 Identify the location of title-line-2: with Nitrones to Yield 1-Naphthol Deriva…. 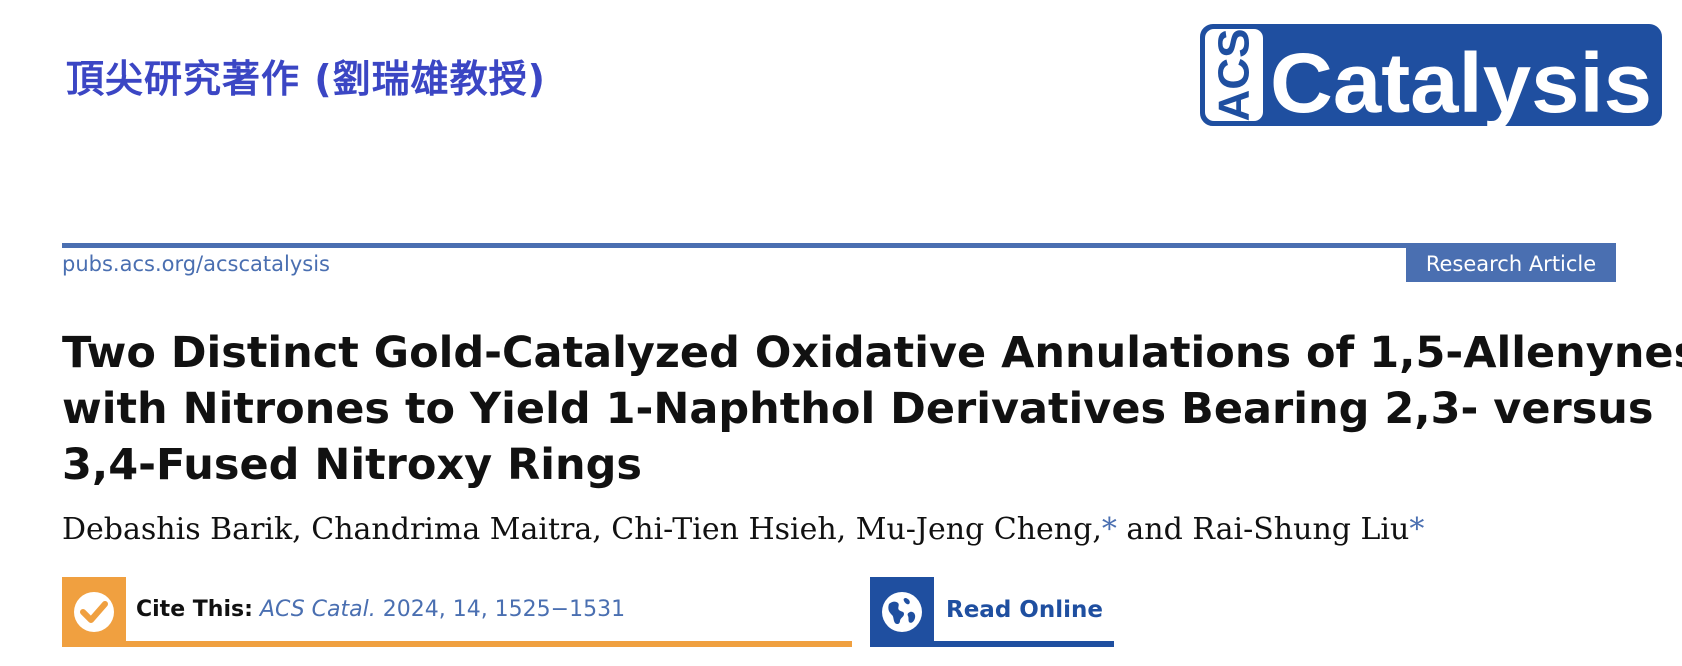
(858, 409).